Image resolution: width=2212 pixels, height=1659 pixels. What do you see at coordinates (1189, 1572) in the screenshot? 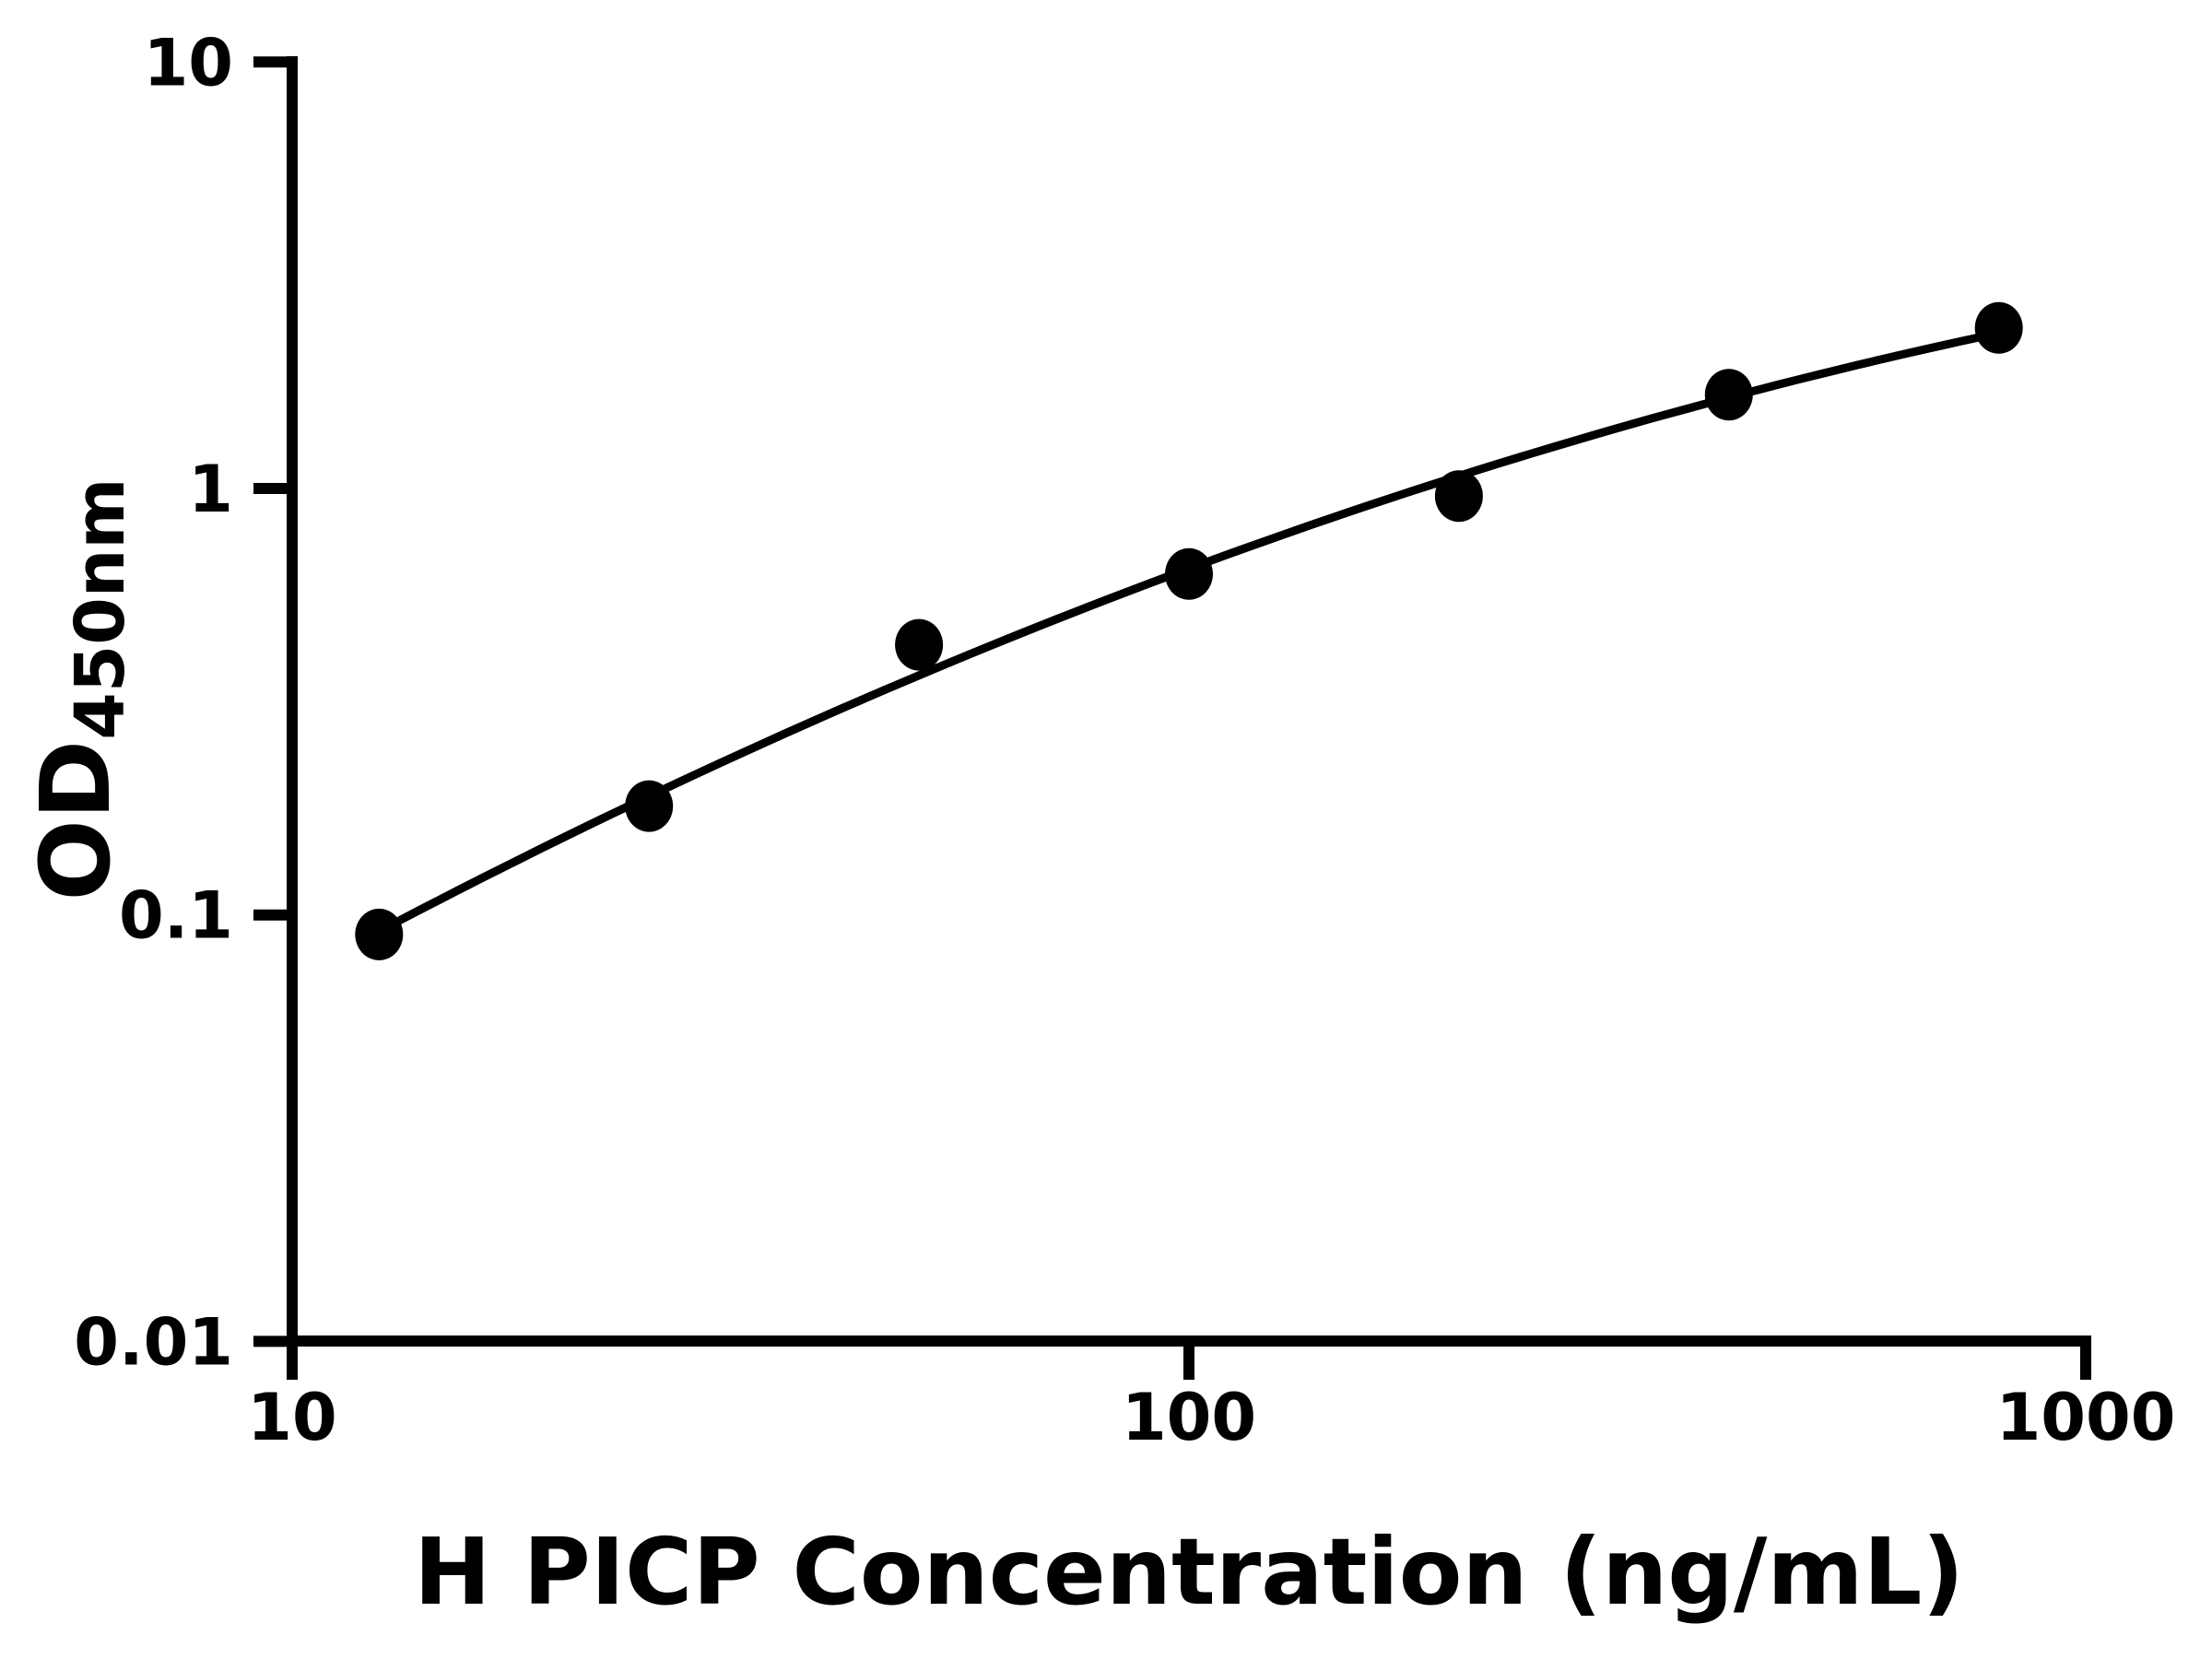
I see `x-axis-title: H PICP Concentration (ng/mL)` at bounding box center [1189, 1572].